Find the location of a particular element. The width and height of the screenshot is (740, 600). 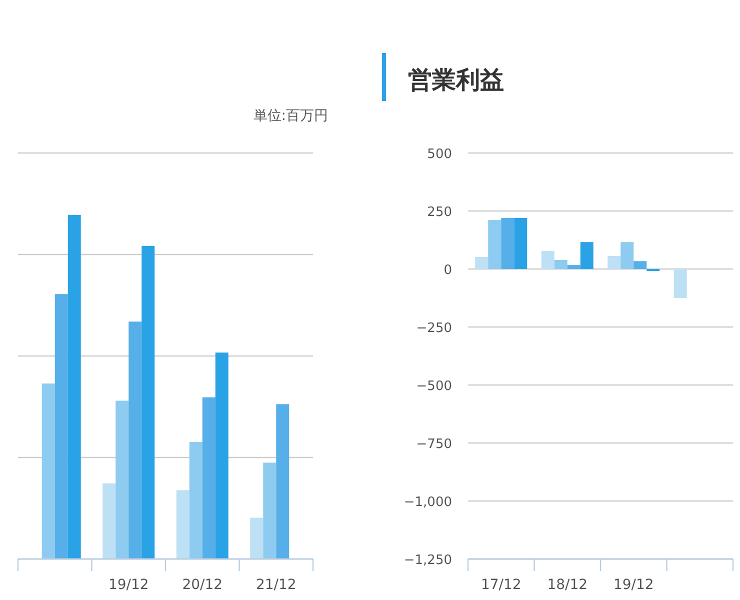

y-tick-label: −750 is located at coordinates (434, 444).